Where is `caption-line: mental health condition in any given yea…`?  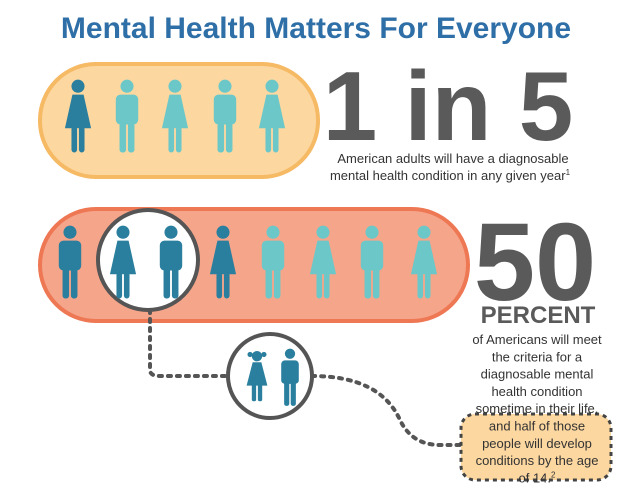
caption-line: mental health condition in any given yea… is located at coordinates (448, 175).